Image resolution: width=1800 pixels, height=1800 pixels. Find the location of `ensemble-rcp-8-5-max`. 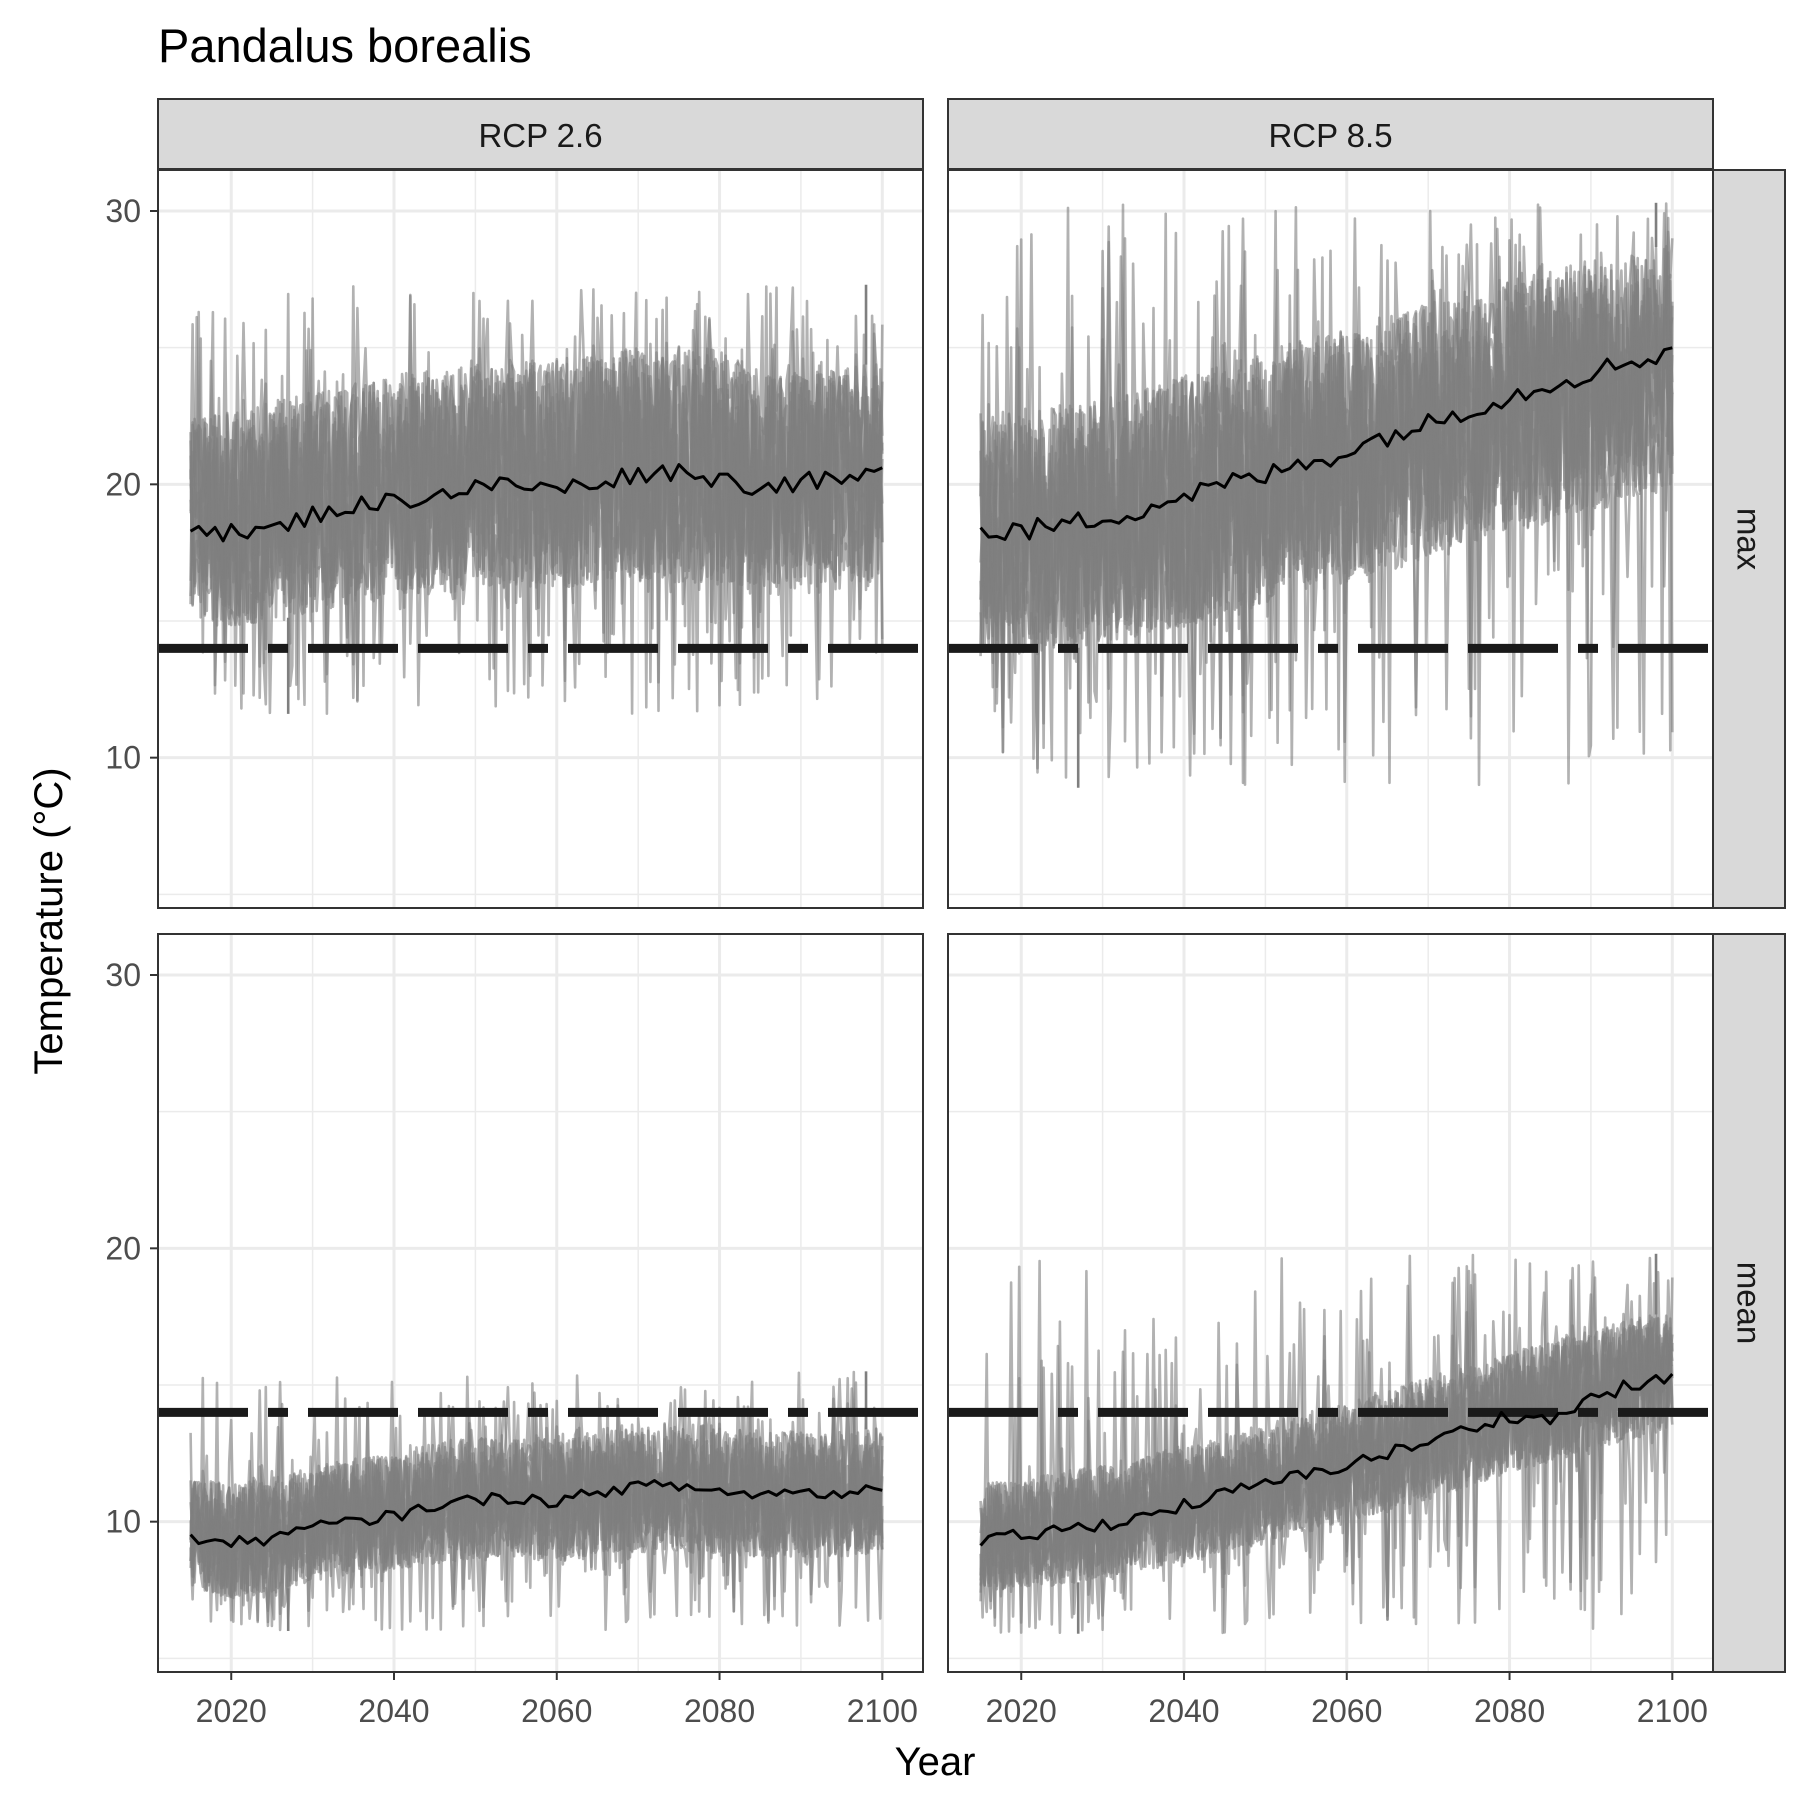

ensemble-rcp-8-5-max is located at coordinates (1326, 495).